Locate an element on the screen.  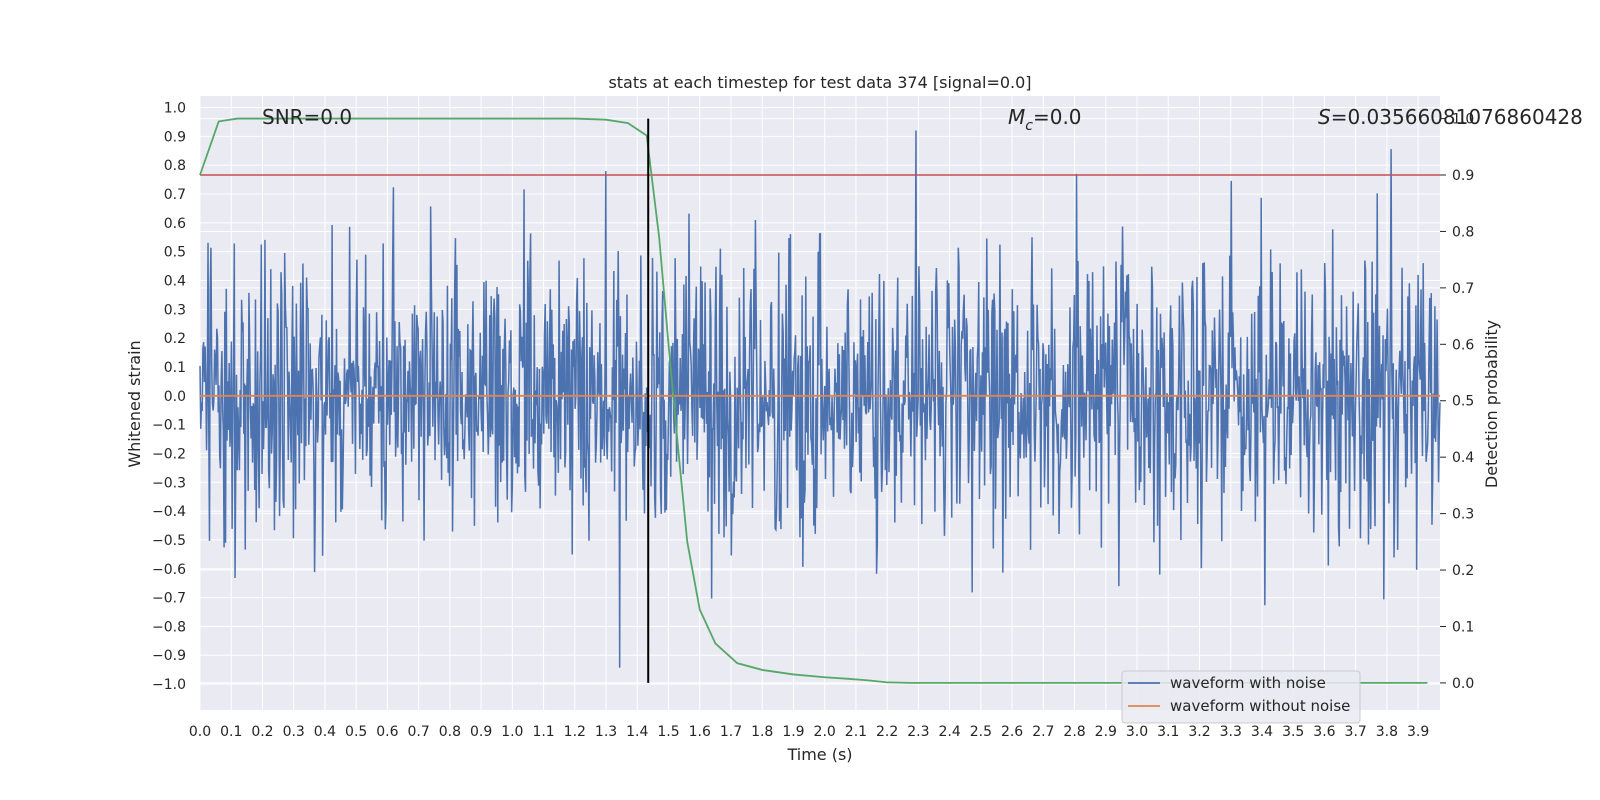
x-tick-label: 2.2 is located at coordinates (887, 732).